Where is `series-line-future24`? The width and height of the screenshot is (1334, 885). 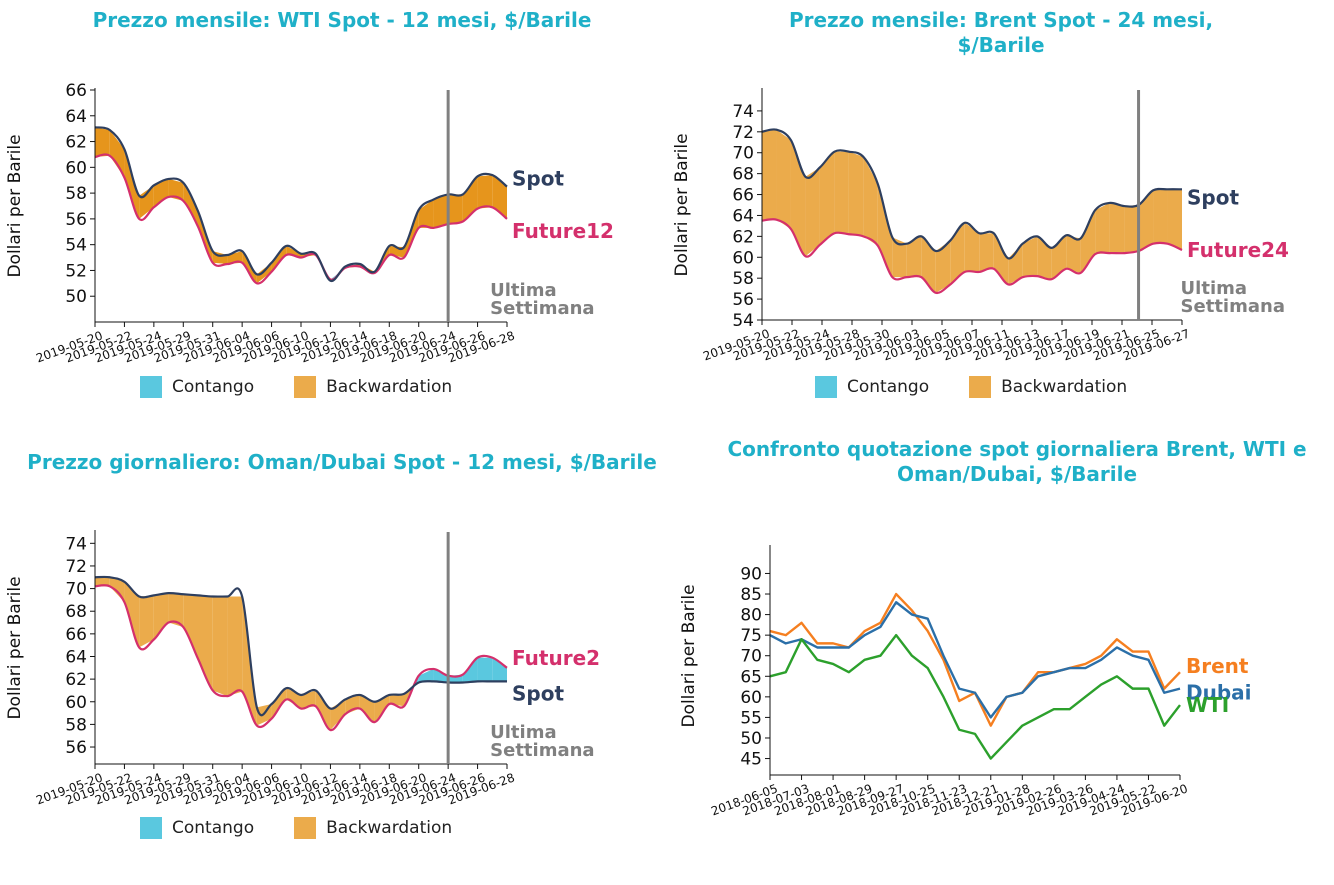
series-line-future24 is located at coordinates (972, 256).